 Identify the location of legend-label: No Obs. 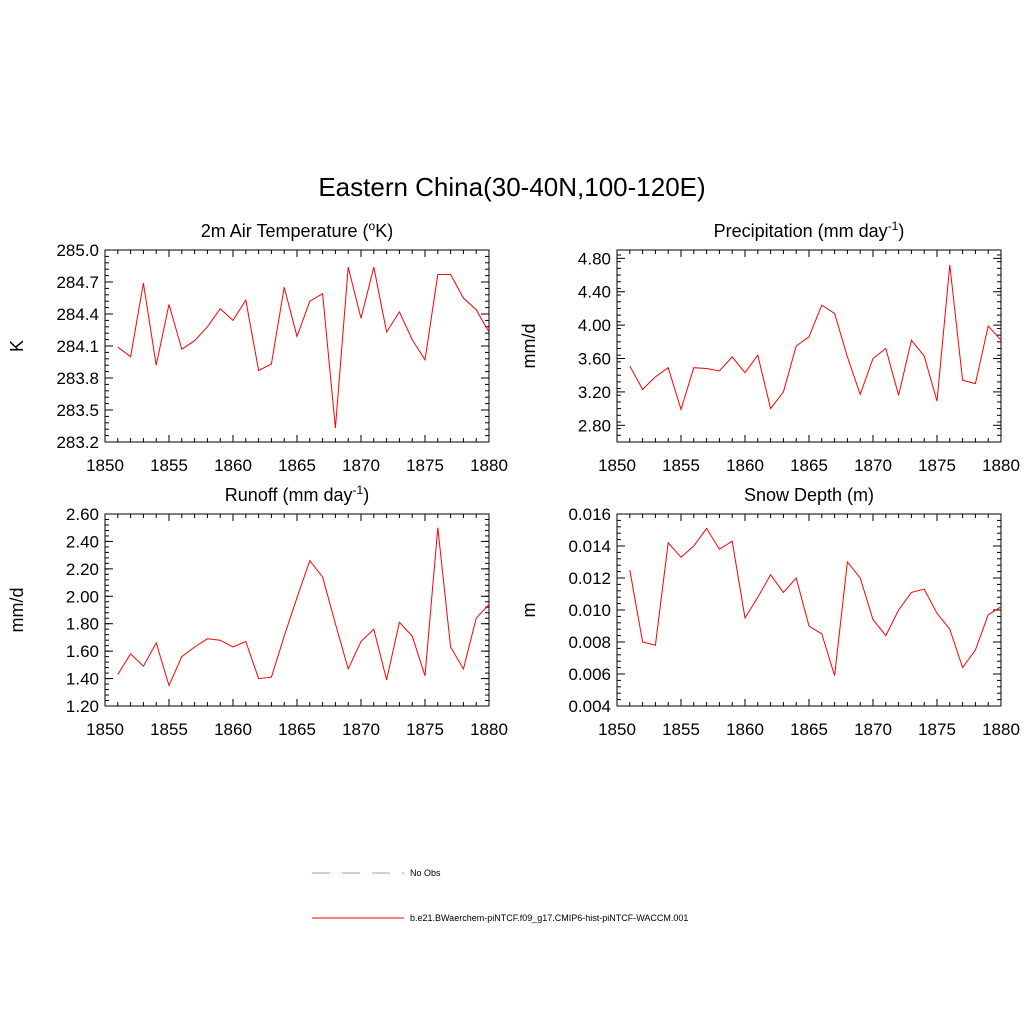
(425, 873).